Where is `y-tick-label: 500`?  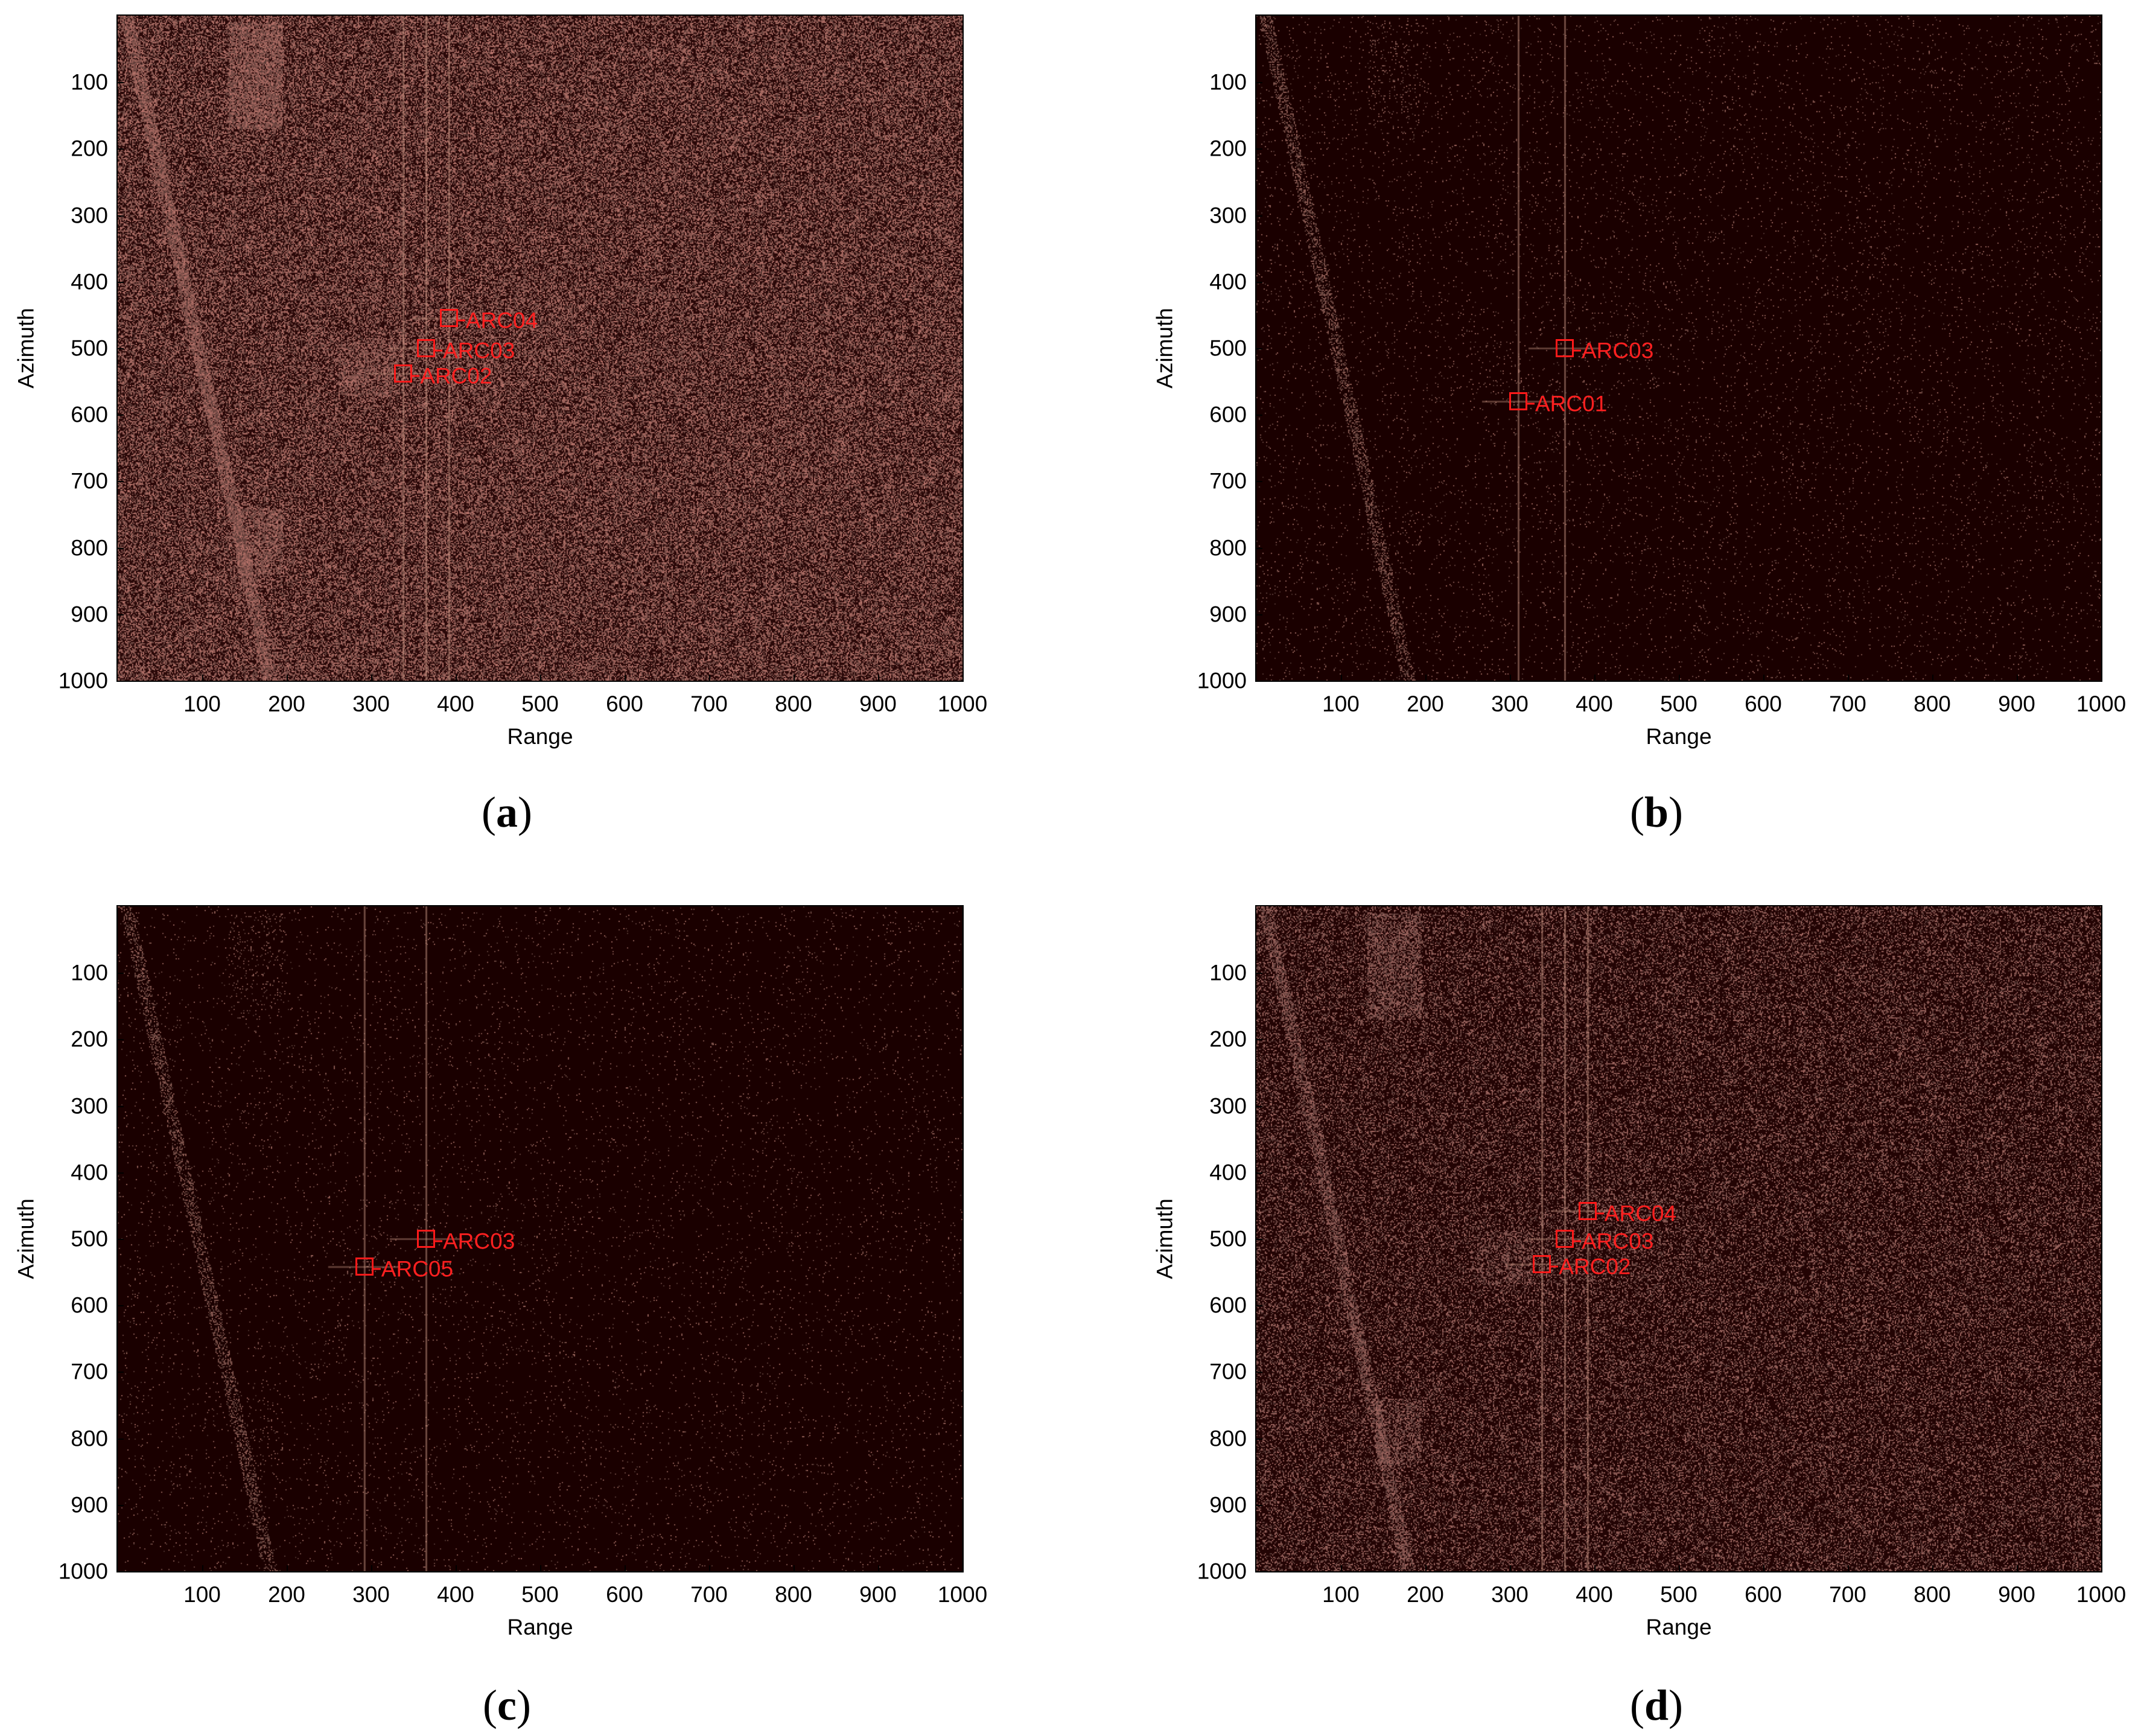 y-tick-label: 500 is located at coordinates (1228, 1238).